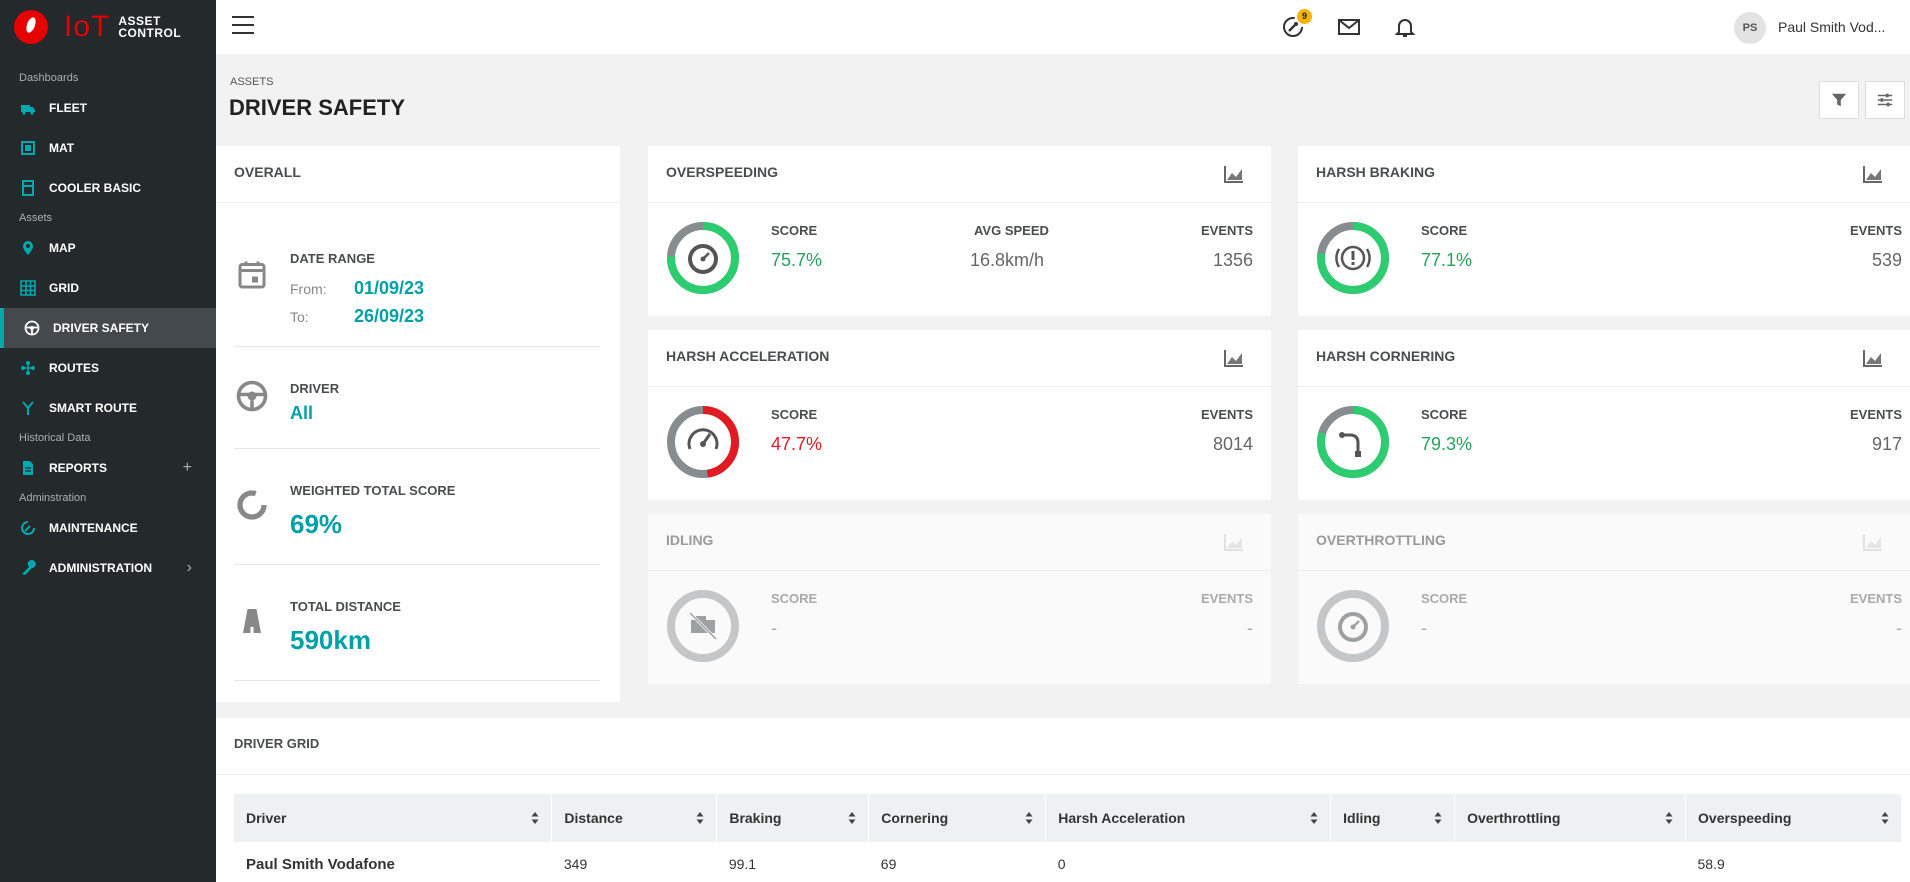  What do you see at coordinates (1793, 818) in the screenshot?
I see `column-header-overspeeding: Overspeeding` at bounding box center [1793, 818].